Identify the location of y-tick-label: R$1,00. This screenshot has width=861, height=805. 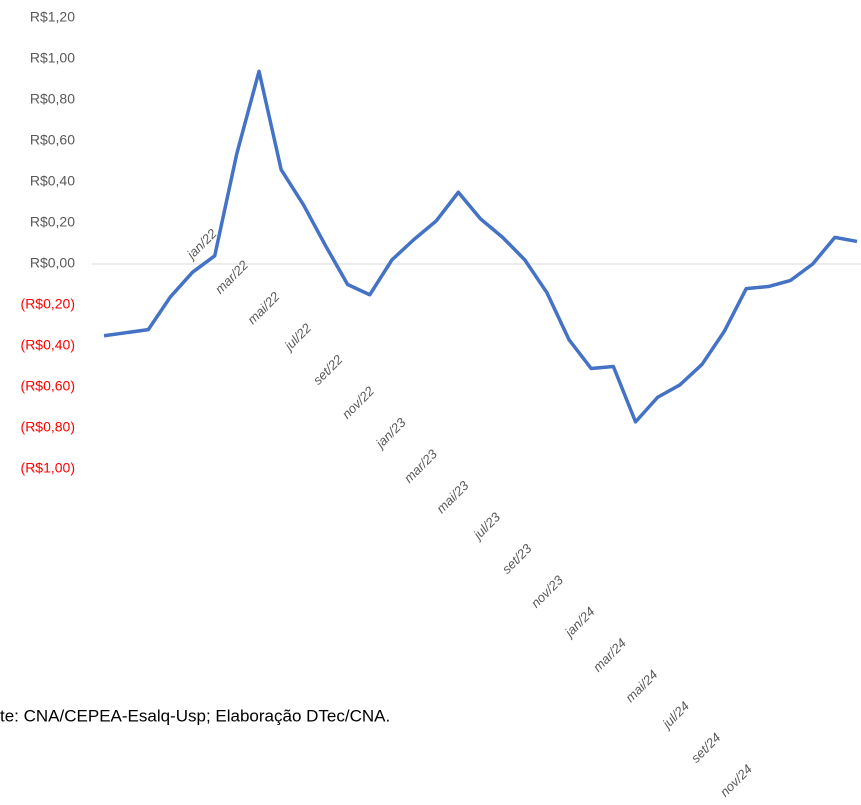
(52, 58).